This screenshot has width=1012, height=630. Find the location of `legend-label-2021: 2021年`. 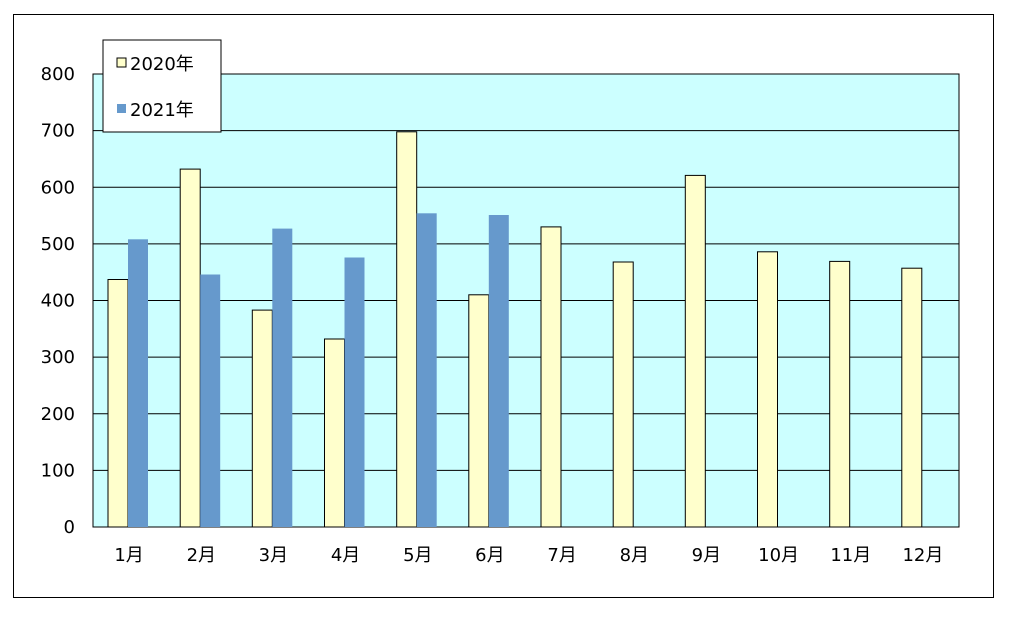

legend-label-2021: 2021年 is located at coordinates (162, 110).